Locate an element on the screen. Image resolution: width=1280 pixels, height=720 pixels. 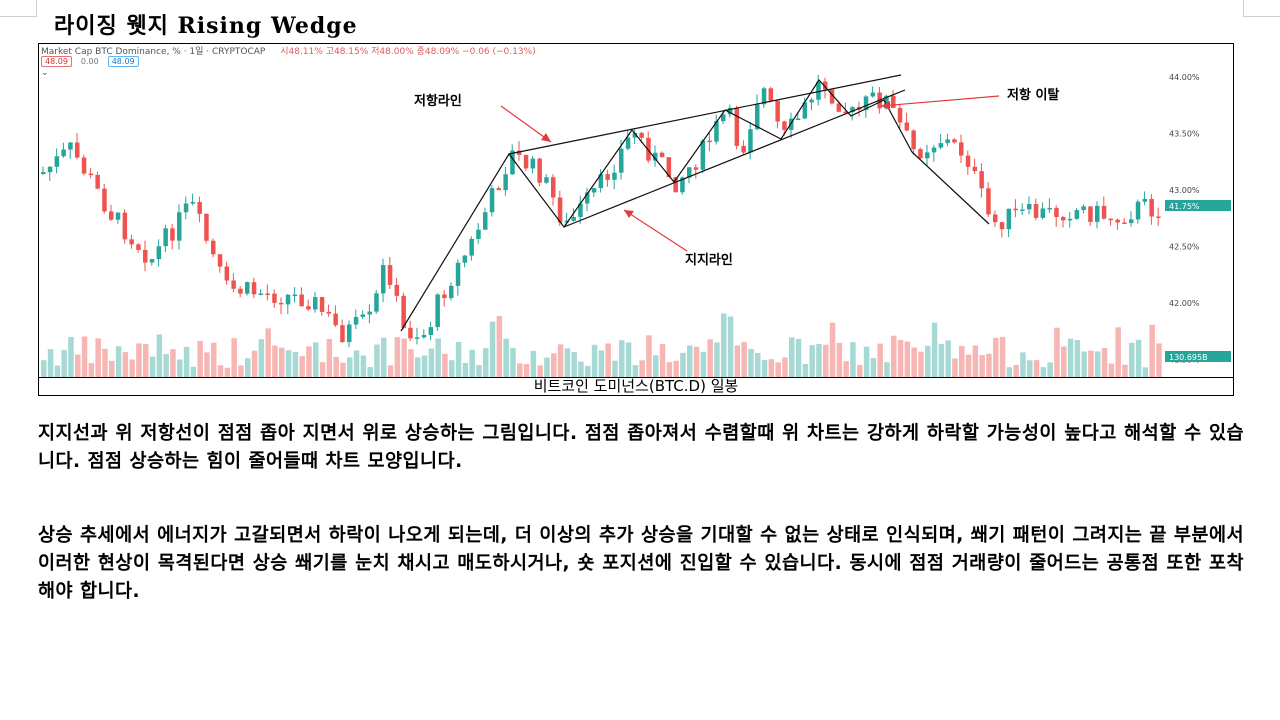
price-axis-label: 43.00% is located at coordinates (1184, 190).